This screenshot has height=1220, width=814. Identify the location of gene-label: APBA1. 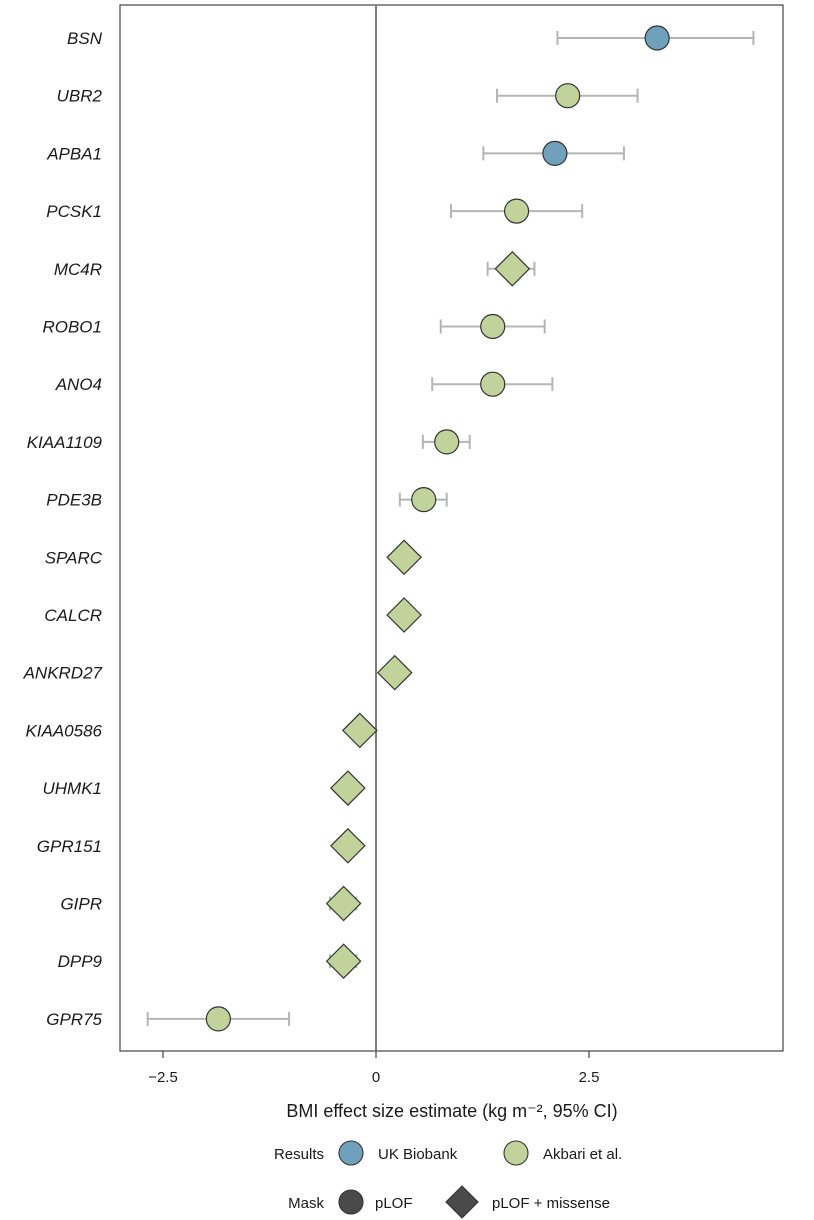
(74, 153).